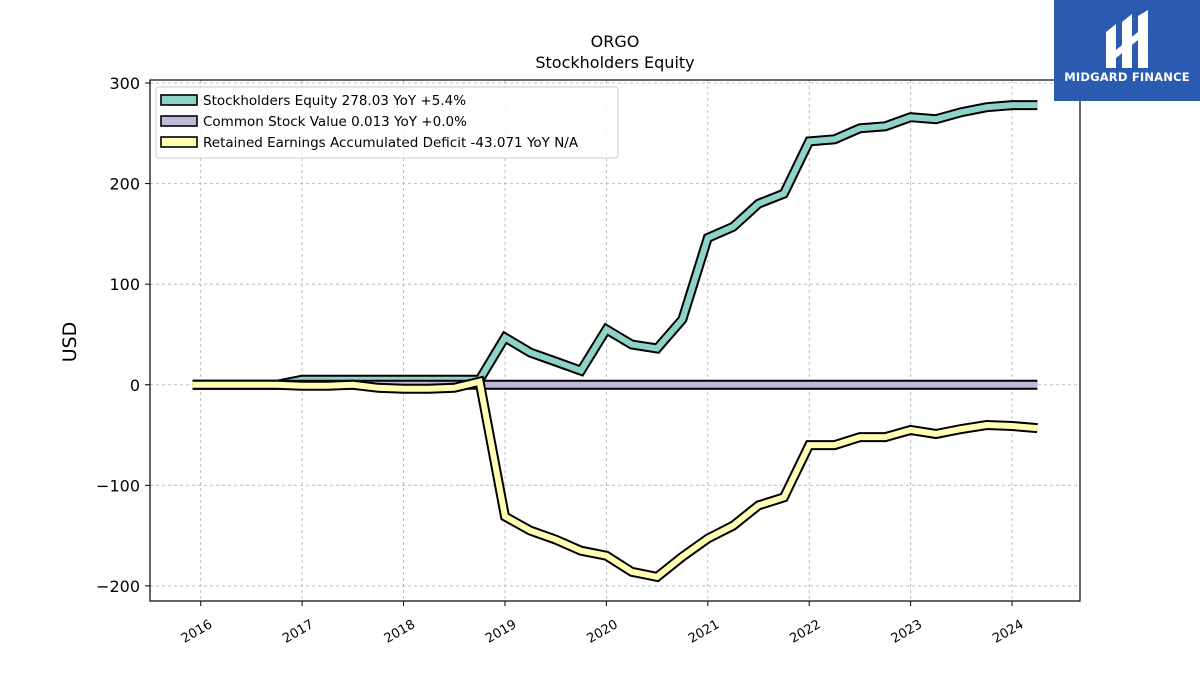 This screenshot has height=675, width=1200. Describe the element at coordinates (1127, 39) in the screenshot. I see `midgard-logo-icon` at that location.